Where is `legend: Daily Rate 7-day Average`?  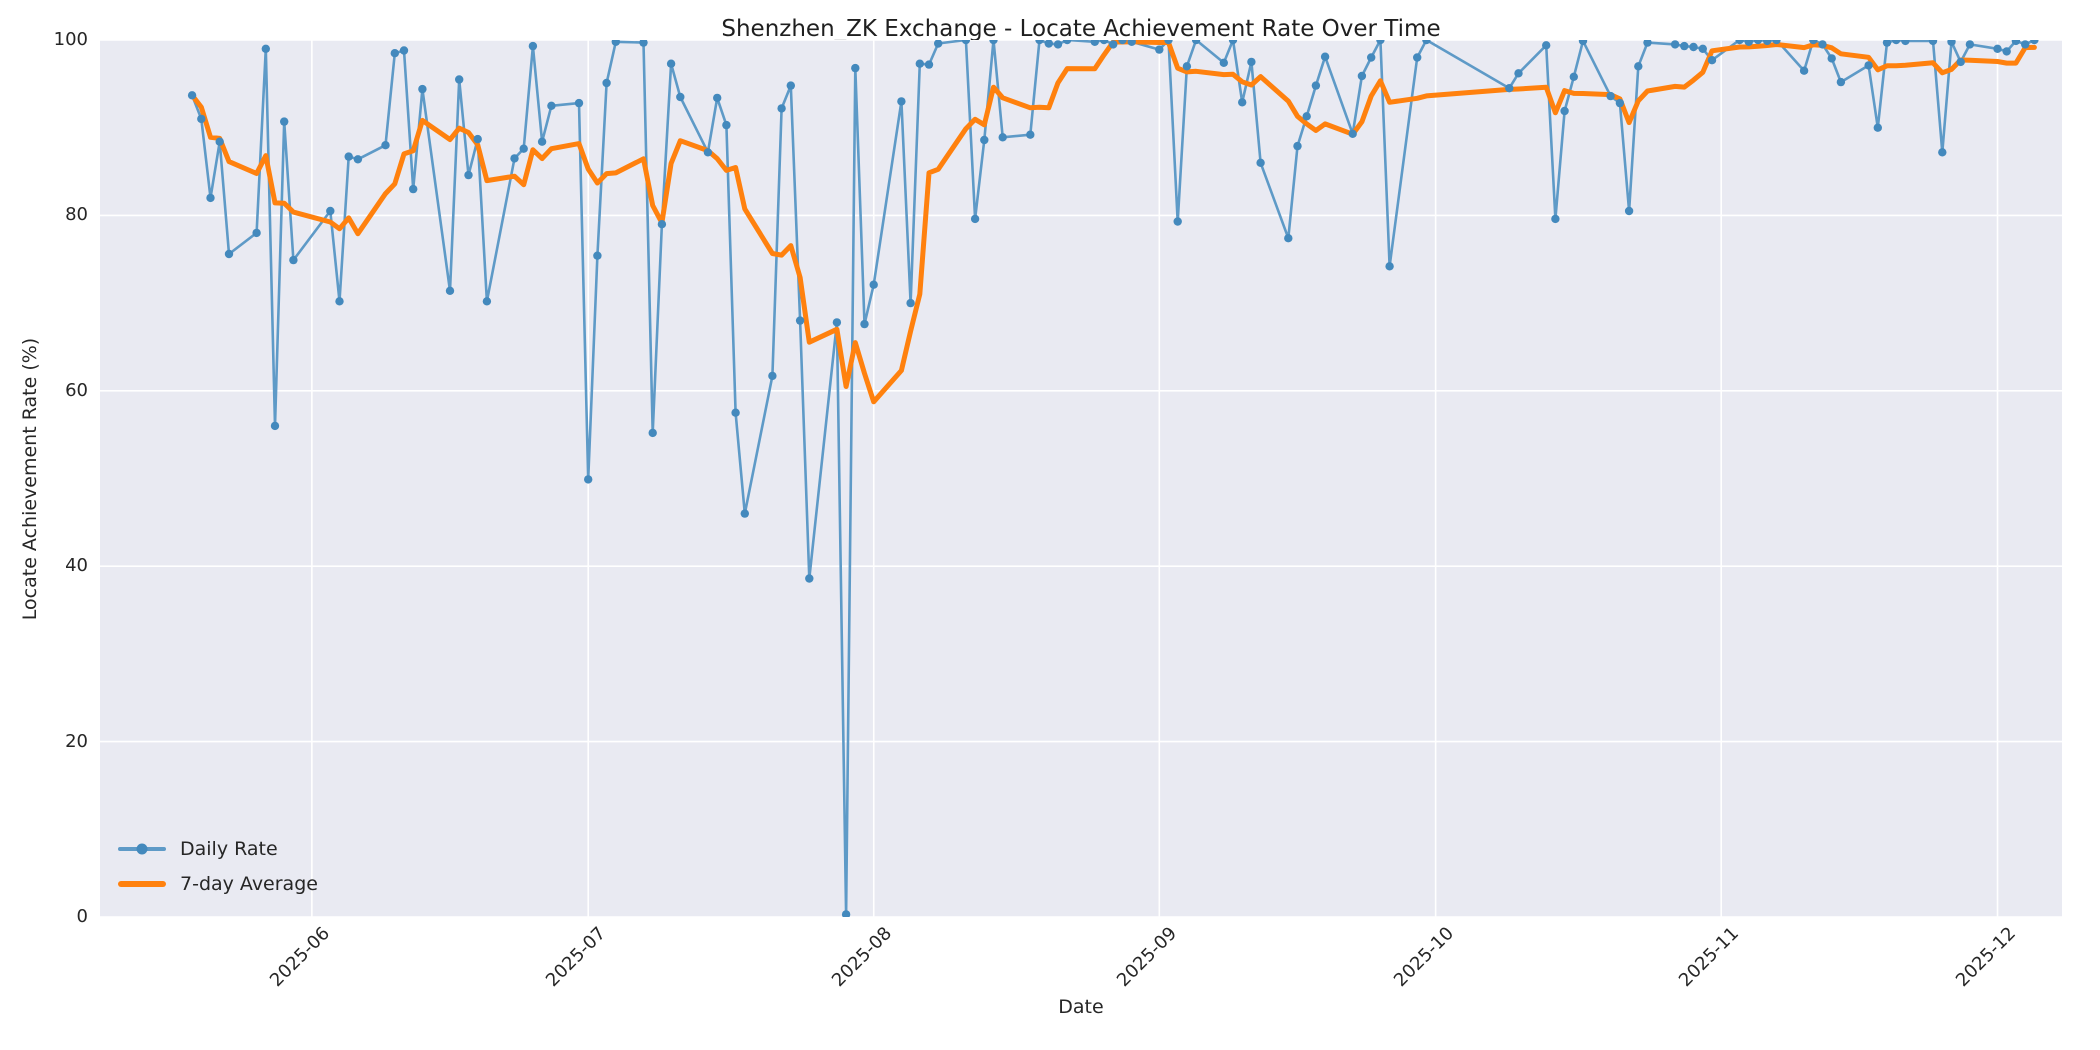
legend: Daily Rate 7-day Average is located at coordinates (218, 866).